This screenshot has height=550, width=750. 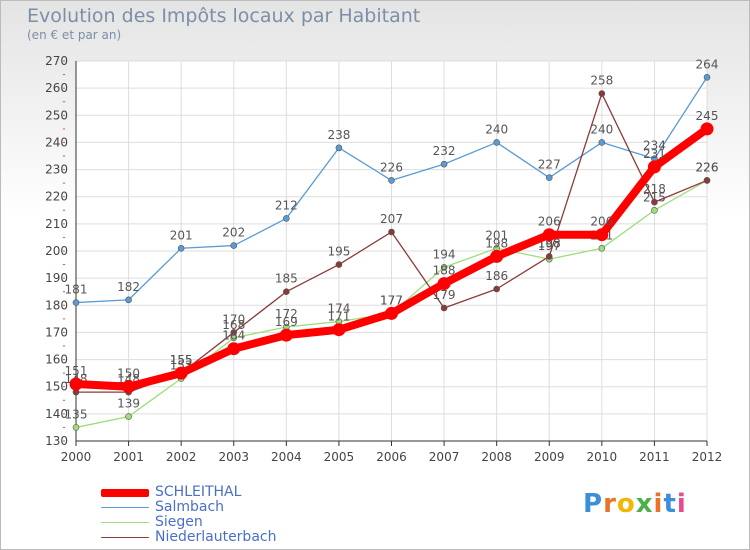 What do you see at coordinates (338, 135) in the screenshot?
I see `data-label-salmbach: 238` at bounding box center [338, 135].